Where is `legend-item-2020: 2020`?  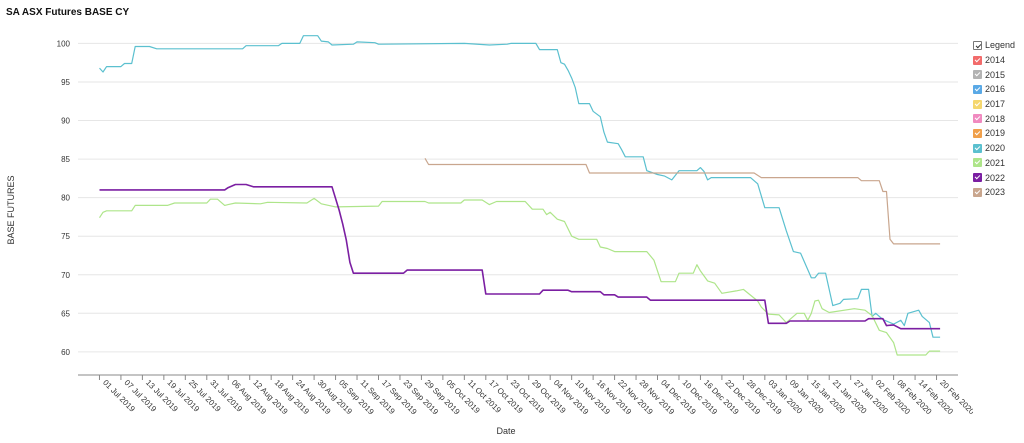 legend-item-2020: 2020 is located at coordinates (994, 148).